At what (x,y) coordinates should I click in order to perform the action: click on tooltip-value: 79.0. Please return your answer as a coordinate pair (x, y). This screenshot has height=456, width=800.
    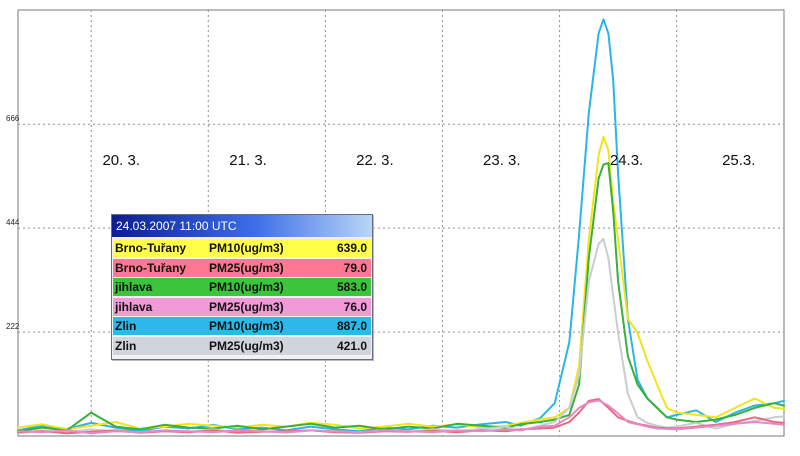
    Looking at the image, I should click on (355, 267).